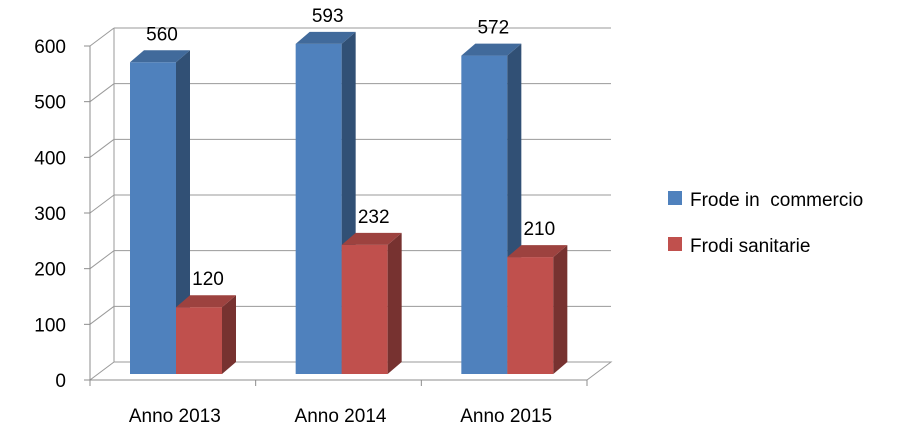  What do you see at coordinates (341, 416) in the screenshot?
I see `x-tick-label: Anno 2014` at bounding box center [341, 416].